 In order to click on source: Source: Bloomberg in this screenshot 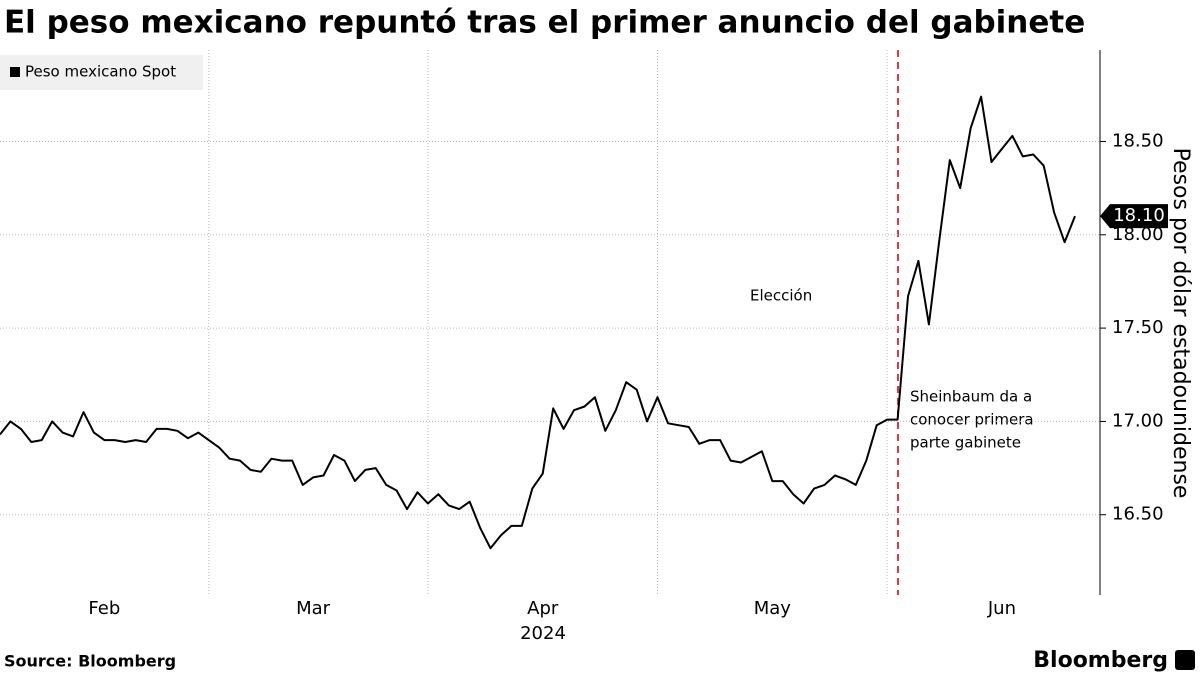, I will do `click(90, 661)`.